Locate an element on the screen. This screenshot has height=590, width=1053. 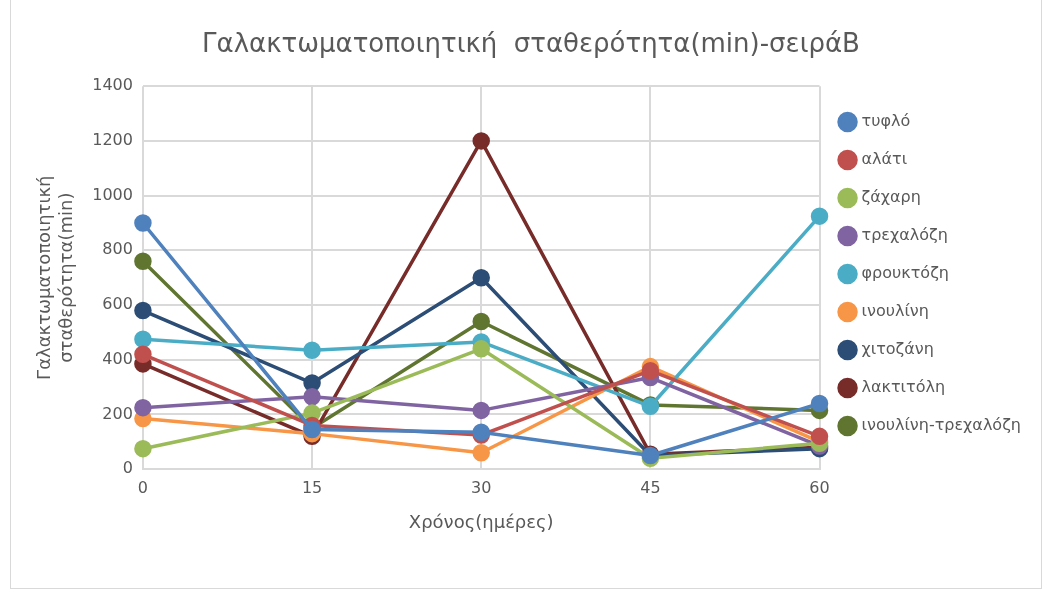
legend-label: ινουλίνη is located at coordinates (895, 311).